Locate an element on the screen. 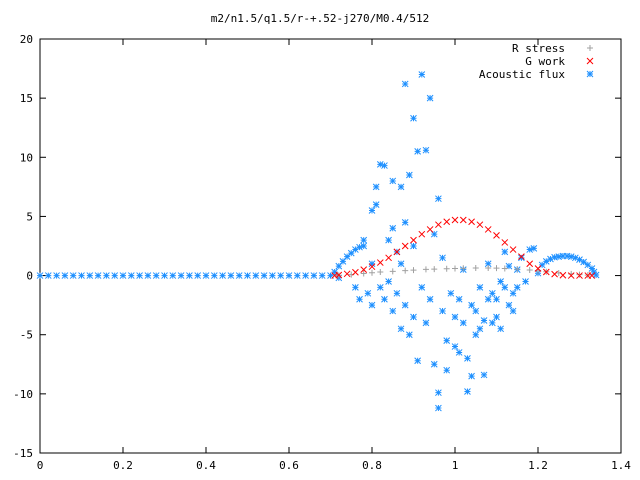 This screenshot has width=640, height=480. chart-title: m2/n1.5/q1.5/r-+.52-j270/M0.4/512 is located at coordinates (320, 18).